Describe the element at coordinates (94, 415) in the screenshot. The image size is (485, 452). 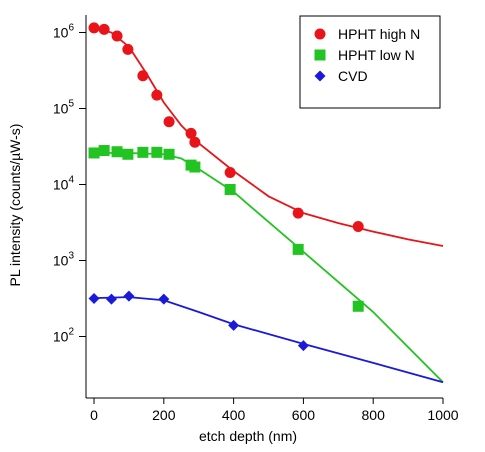
I see `x-tick-label: 0` at that location.